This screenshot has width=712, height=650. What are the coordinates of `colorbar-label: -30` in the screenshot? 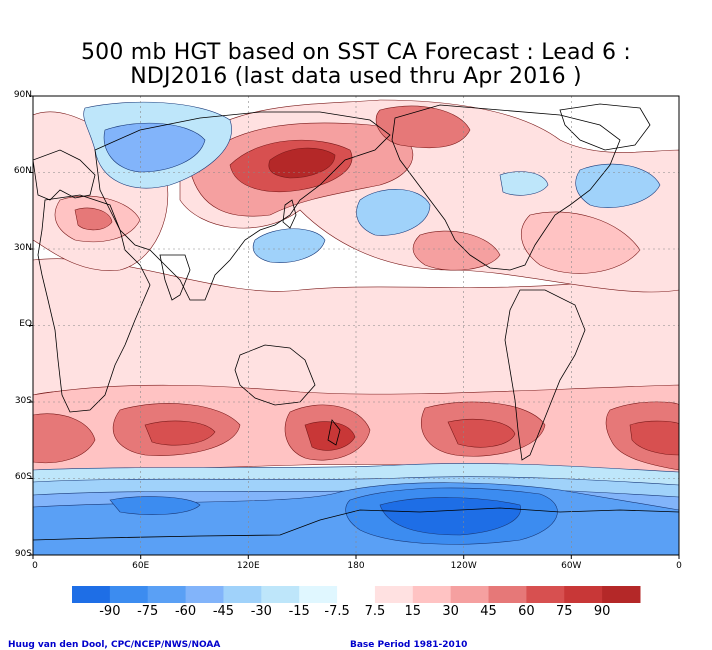 It's located at (261, 611).